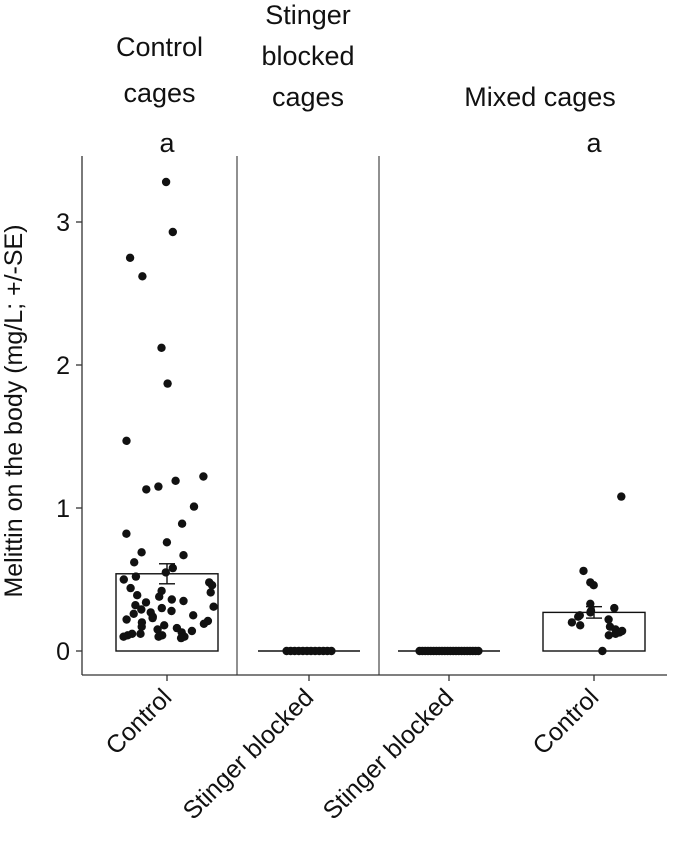  Describe the element at coordinates (63, 509) in the screenshot. I see `y-tick-label: 1` at that location.